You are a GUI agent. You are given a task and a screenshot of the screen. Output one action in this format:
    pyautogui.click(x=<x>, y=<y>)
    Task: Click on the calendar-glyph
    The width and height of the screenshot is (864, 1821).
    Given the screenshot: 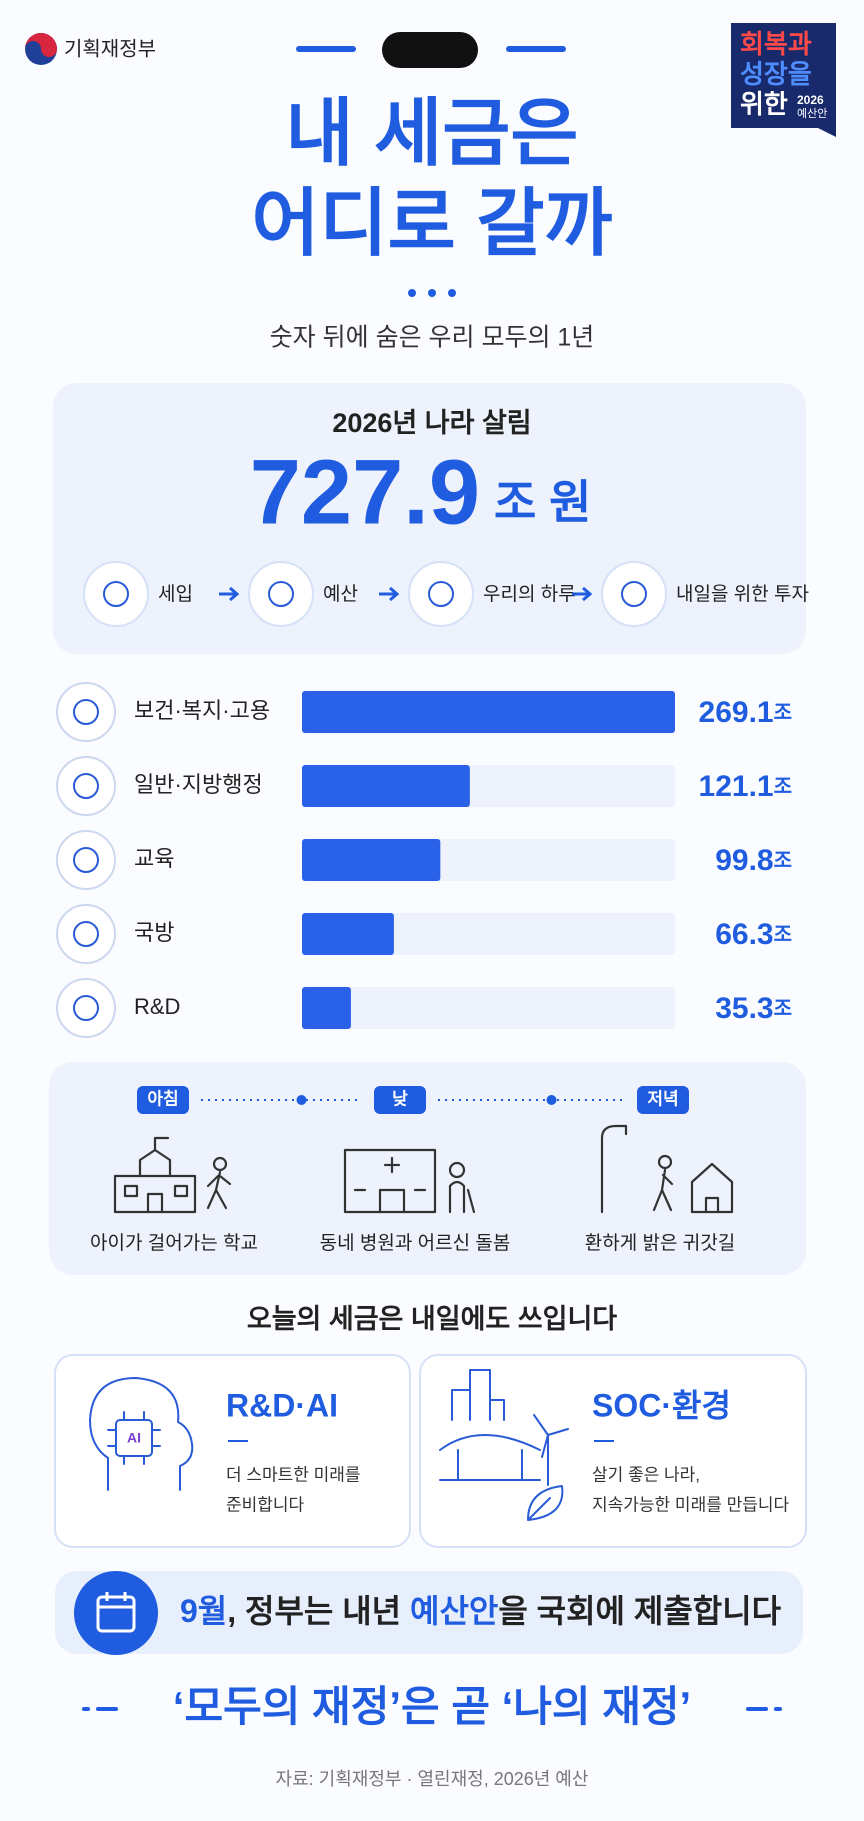 What is the action you would take?
    pyautogui.click(x=116, y=1612)
    